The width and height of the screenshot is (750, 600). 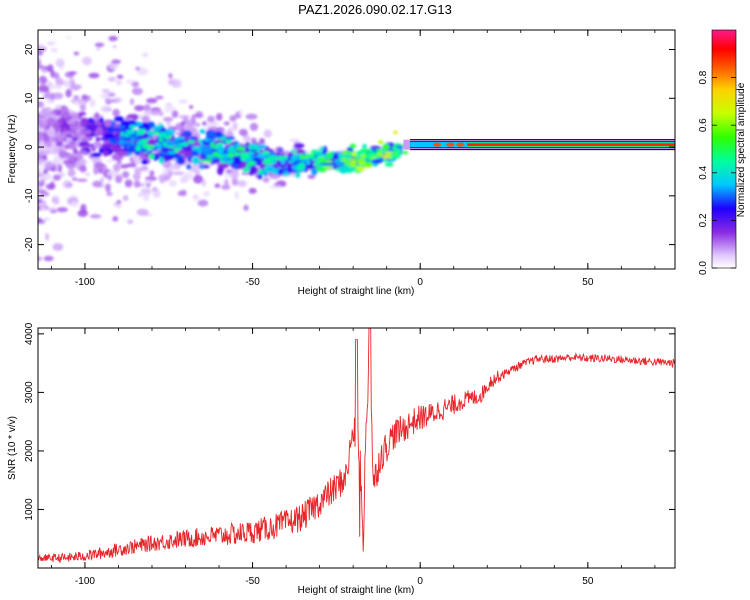 I want to click on snr-ytick-label: 1000, so click(x=29, y=509).